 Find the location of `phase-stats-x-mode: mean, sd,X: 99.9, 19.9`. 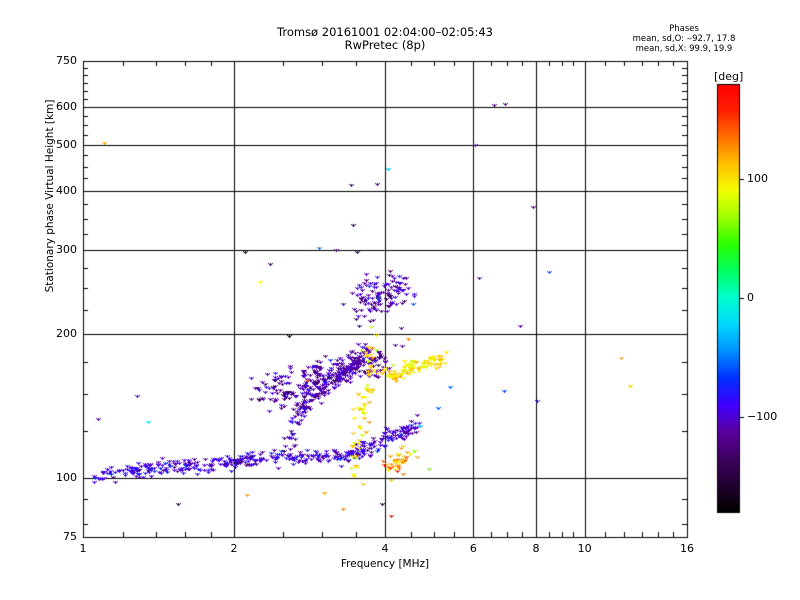

phase-stats-x-mode: mean, sd,X: 99.9, 19.9 is located at coordinates (684, 49).